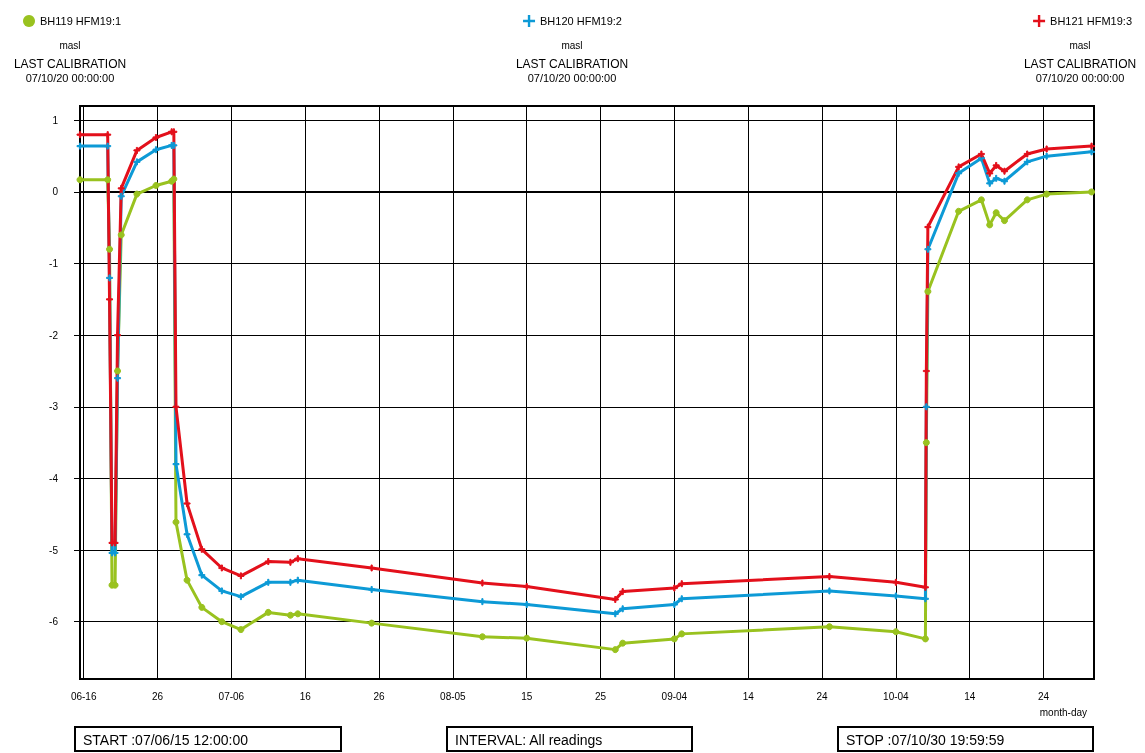  What do you see at coordinates (83, 696) in the screenshot?
I see `x-tick-label: 06-16` at bounding box center [83, 696].